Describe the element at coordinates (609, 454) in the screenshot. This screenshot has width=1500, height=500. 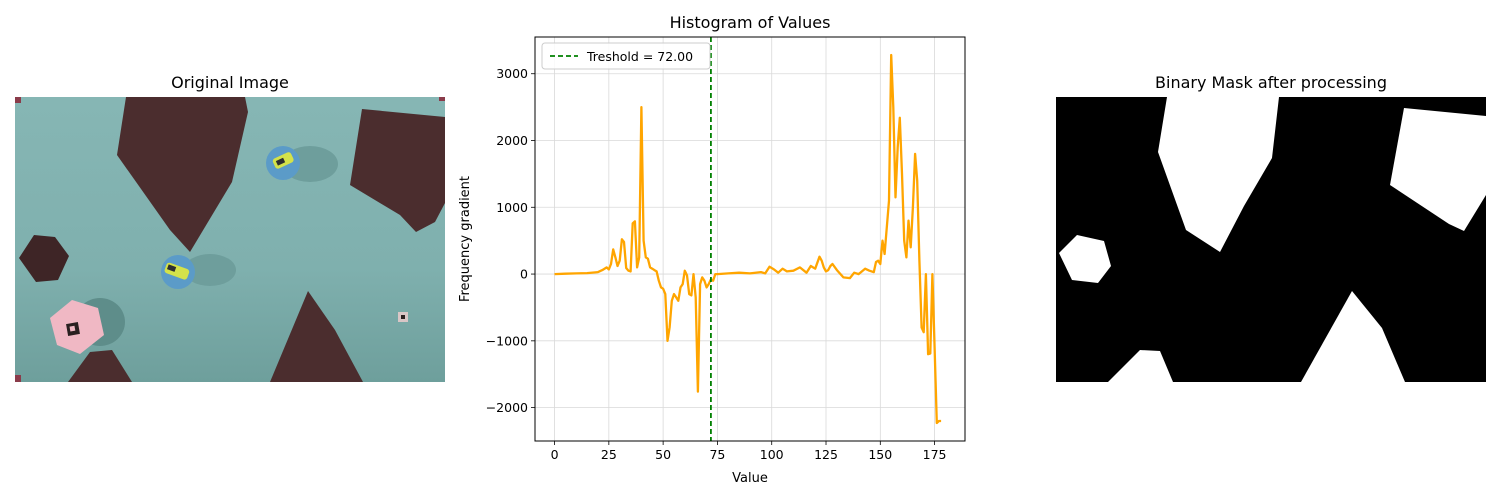
I see `x-tick-label: 25` at that location.